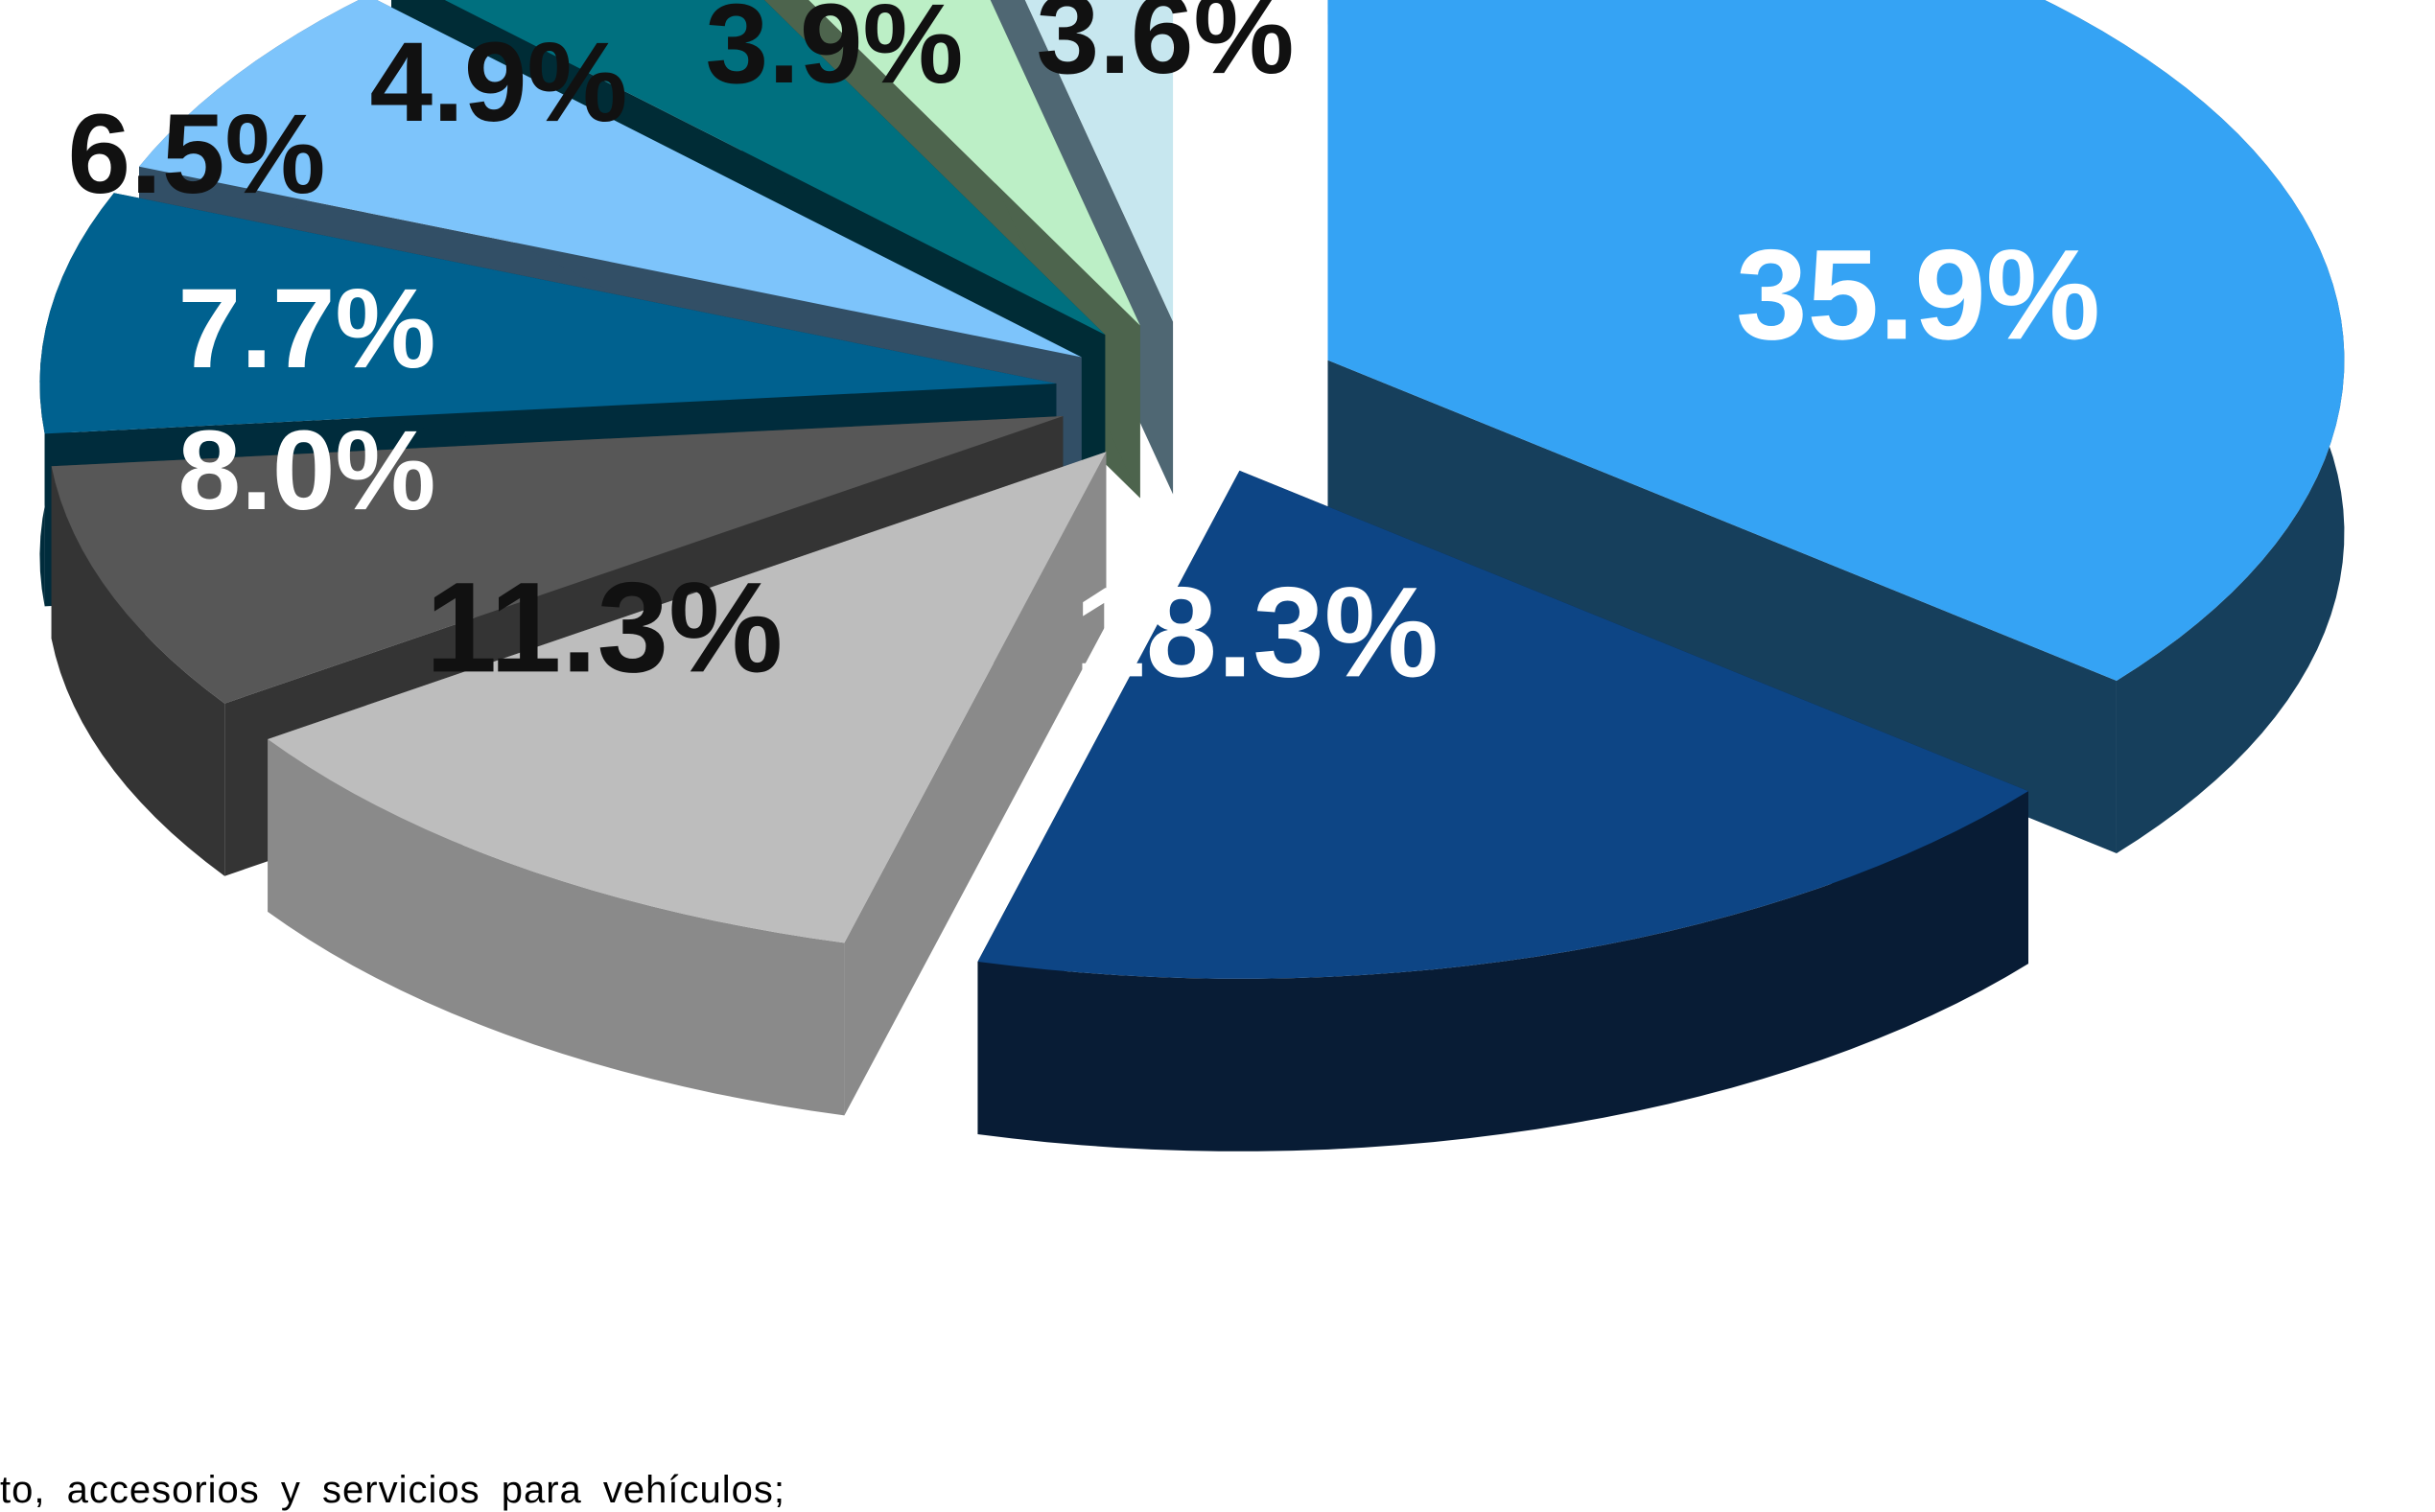  What do you see at coordinates (1256, 632) in the screenshot?
I see `slice-label-2: 18.3%` at bounding box center [1256, 632].